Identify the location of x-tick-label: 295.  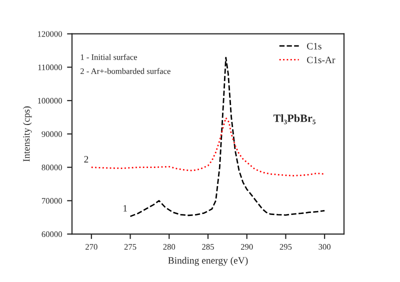
(286, 247).